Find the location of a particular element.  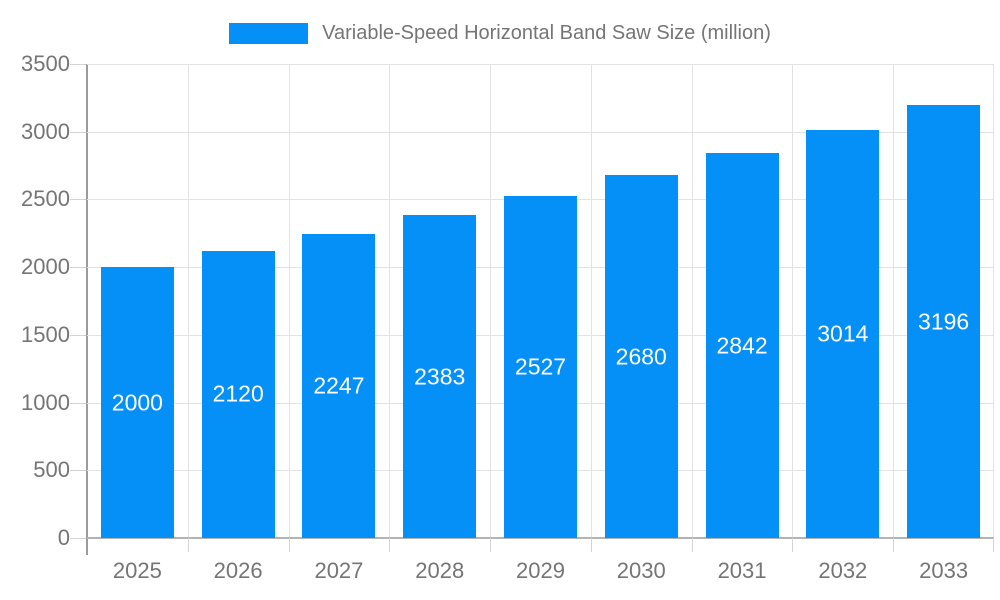

bar-value-label: 2247 is located at coordinates (339, 385).